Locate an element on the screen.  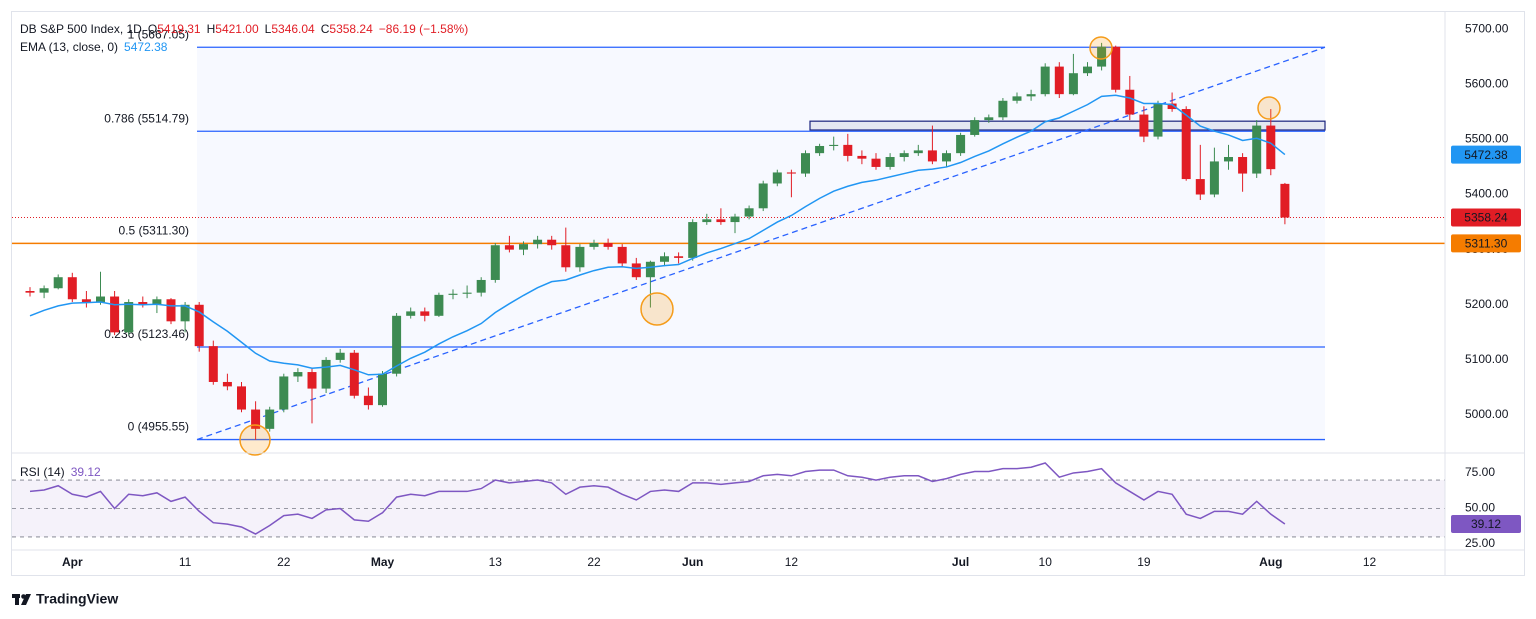
price-badge-label: 5472.38 is located at coordinates (1486, 155).